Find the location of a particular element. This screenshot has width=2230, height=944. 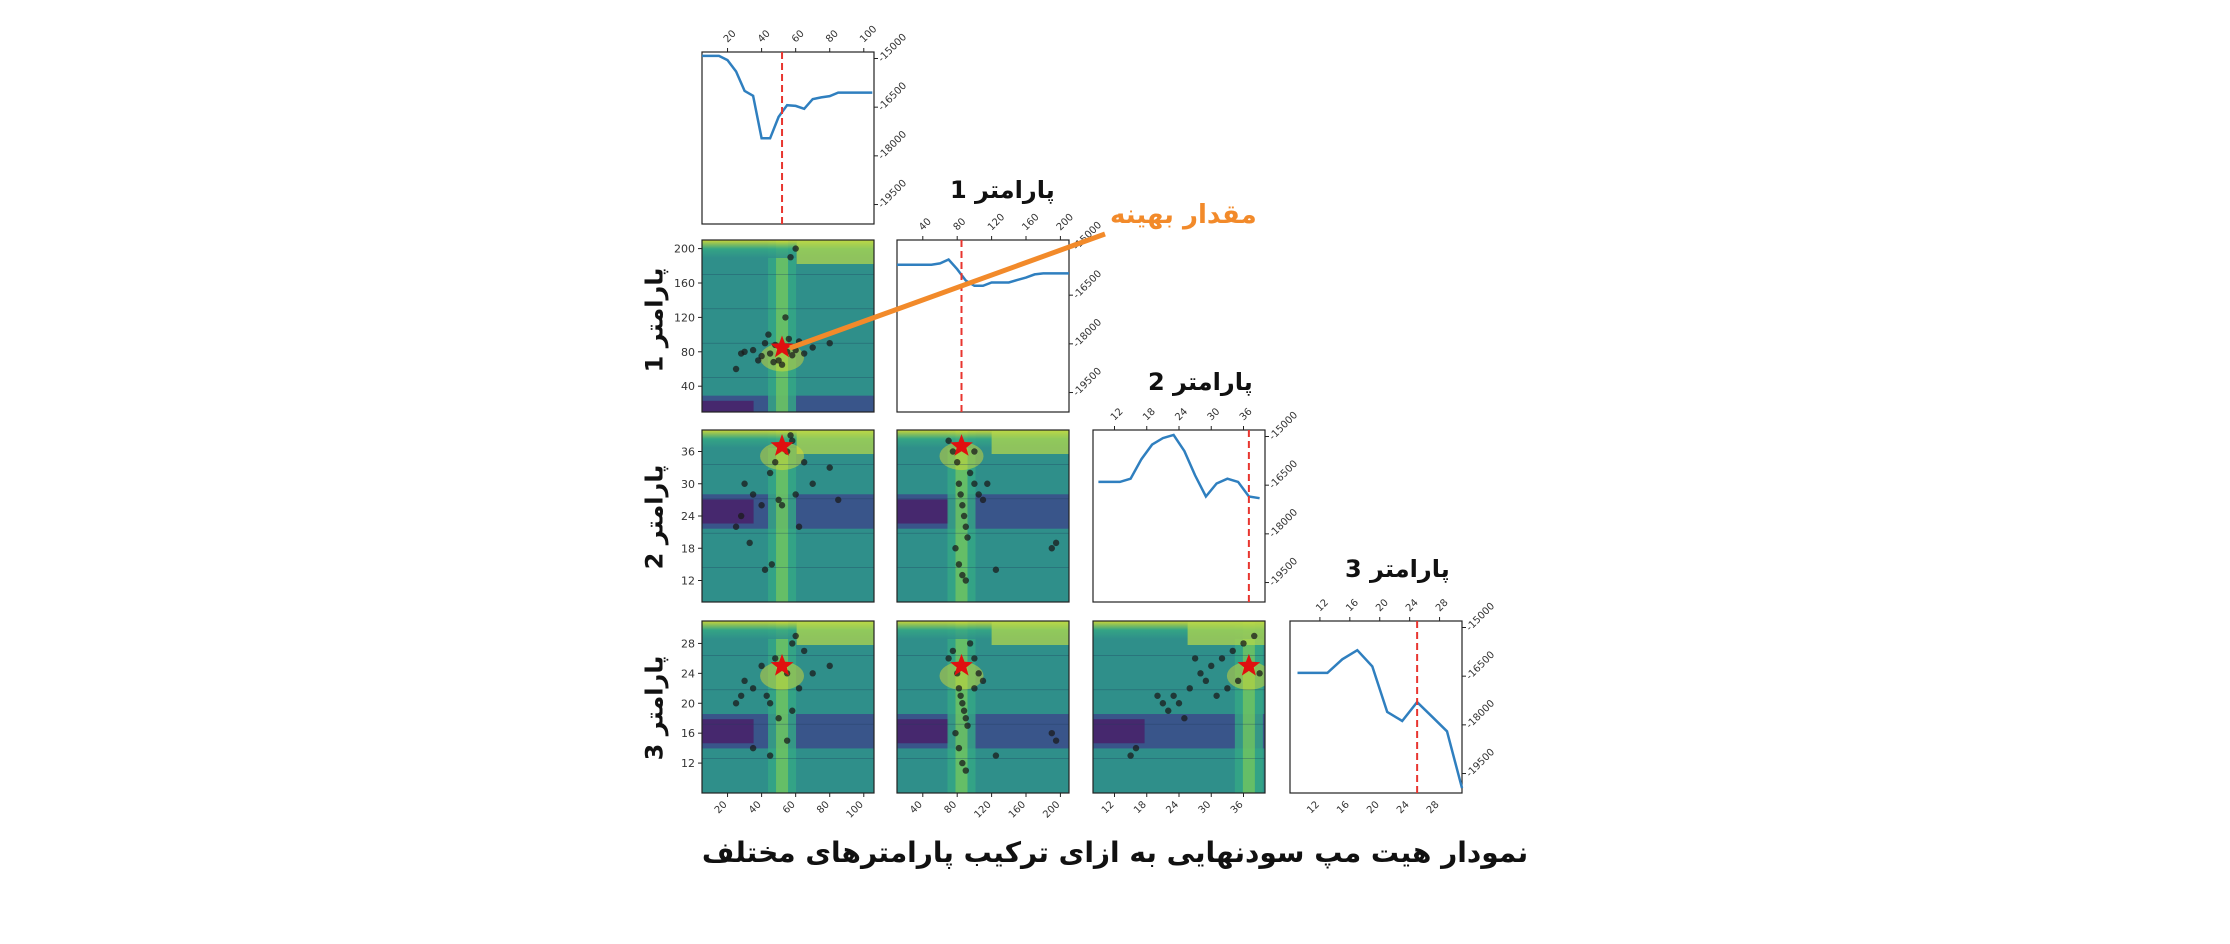

diagonal-title-param1: پارامتر 1 is located at coordinates (1002, 190).